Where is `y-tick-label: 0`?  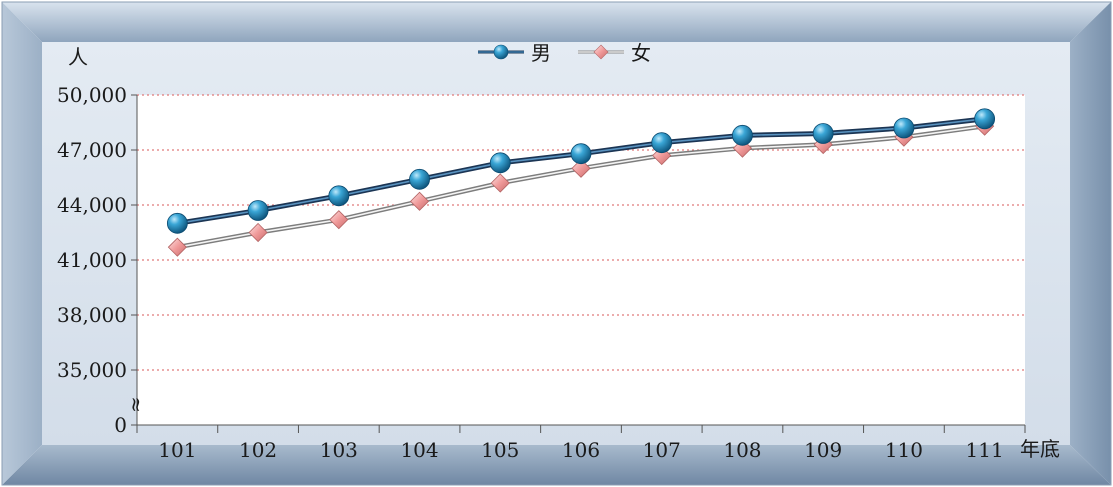 y-tick-label: 0 is located at coordinates (120, 425).